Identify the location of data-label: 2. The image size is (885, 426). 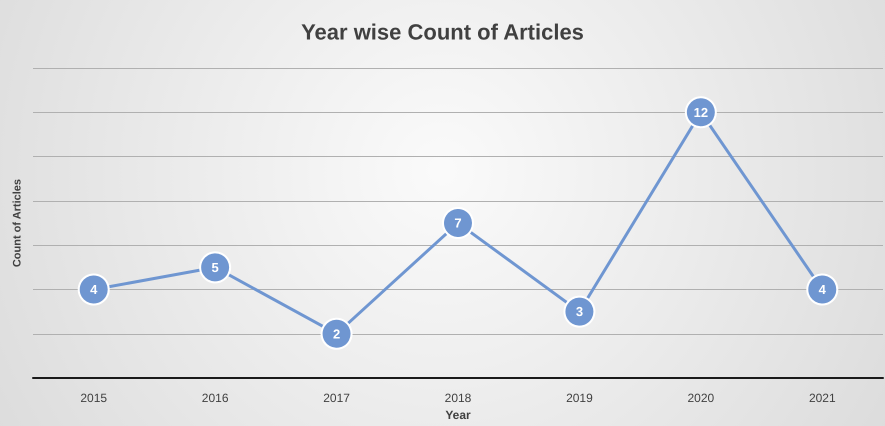
(336, 334).